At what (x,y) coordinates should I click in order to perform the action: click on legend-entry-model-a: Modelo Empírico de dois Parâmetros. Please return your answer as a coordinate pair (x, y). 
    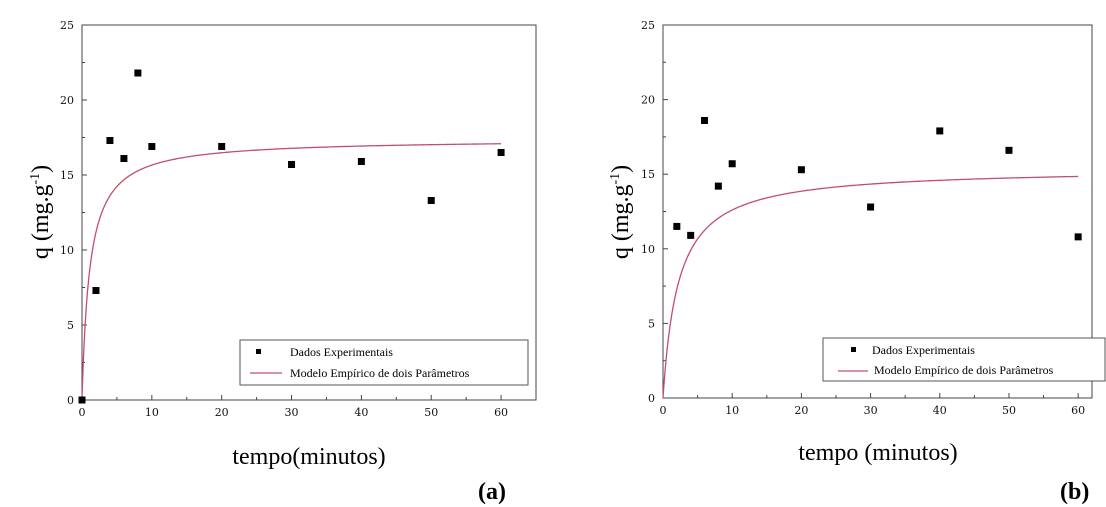
    Looking at the image, I should click on (380, 373).